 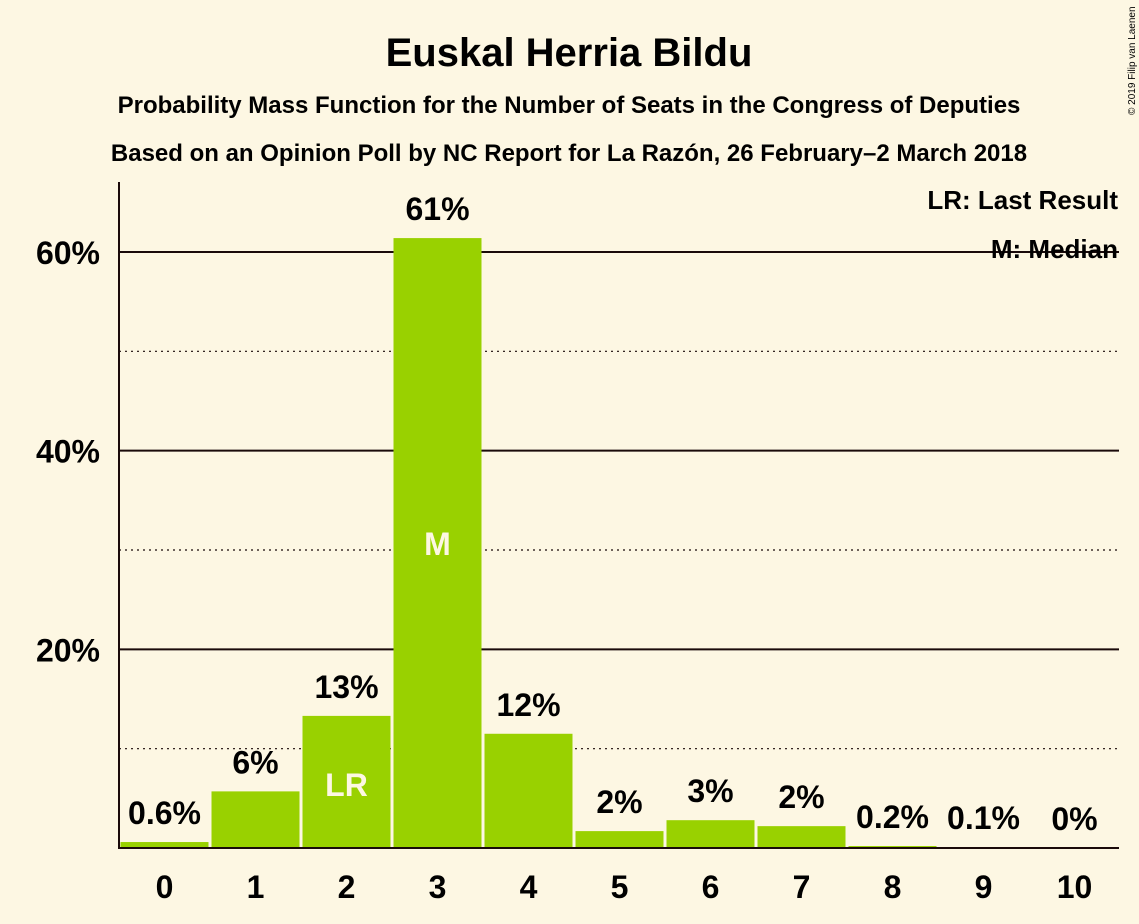 I want to click on bar-value-label: 0.2%, so click(x=892, y=817).